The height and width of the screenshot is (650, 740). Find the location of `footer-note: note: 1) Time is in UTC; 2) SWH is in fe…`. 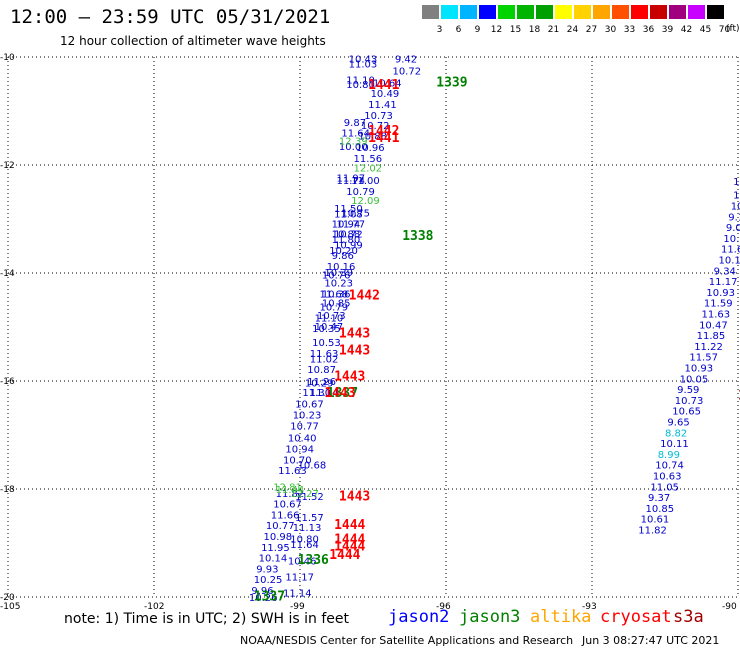

footer-note: note: 1) Time is in UTC; 2) SWH is in fe… is located at coordinates (207, 619).